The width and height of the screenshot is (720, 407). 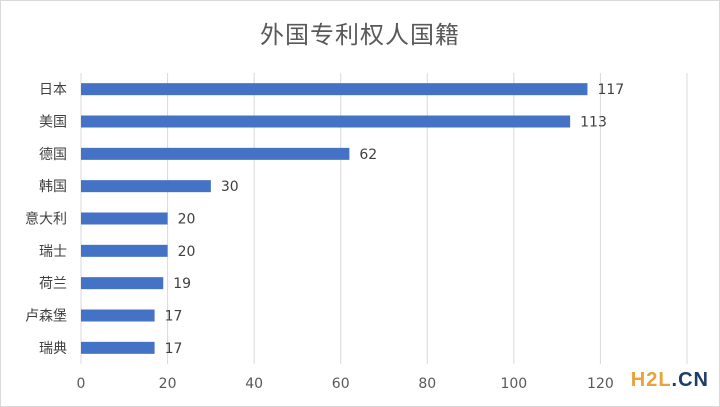 I want to click on category-label: 美国, so click(x=53, y=123).